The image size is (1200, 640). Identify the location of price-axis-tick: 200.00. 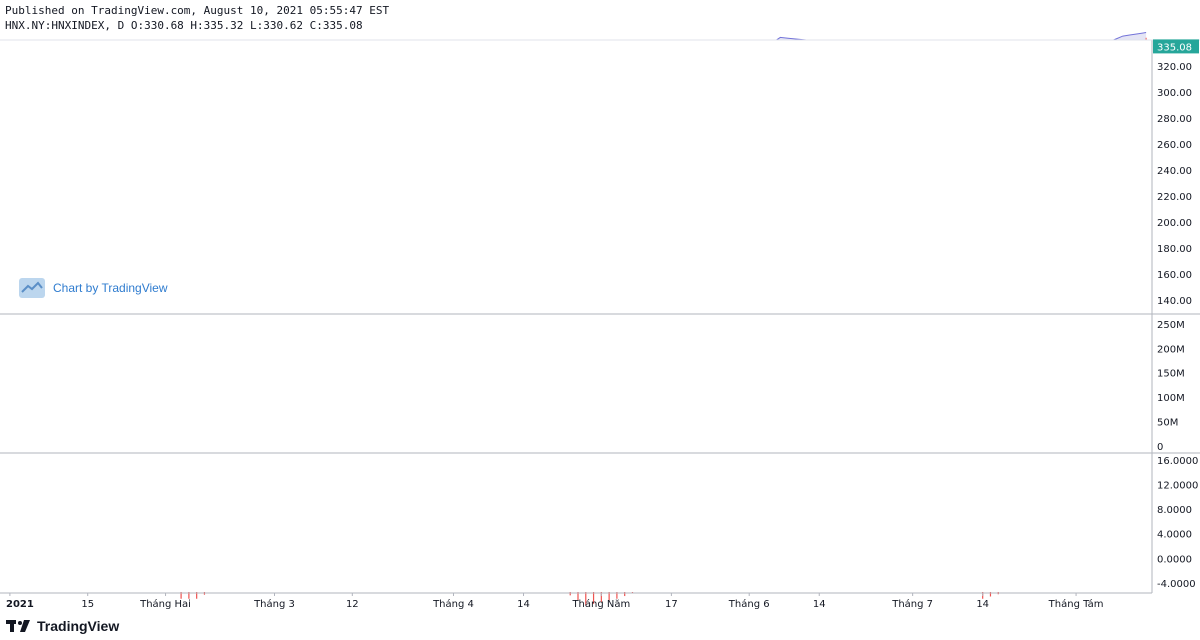
(1174, 223).